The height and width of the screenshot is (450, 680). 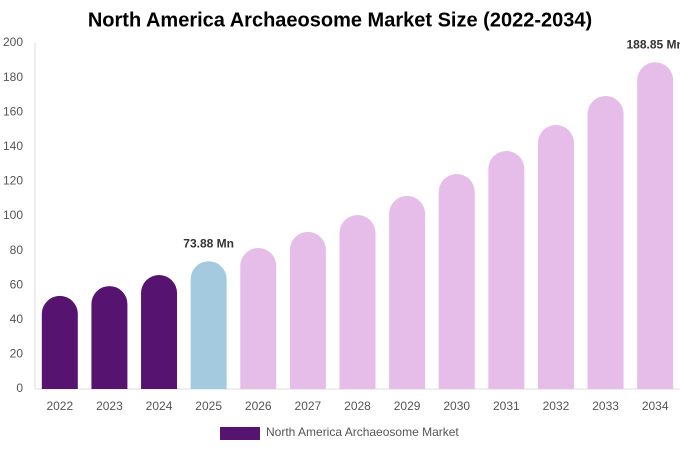 I want to click on x-tick-label: 2031, so click(x=506, y=406).